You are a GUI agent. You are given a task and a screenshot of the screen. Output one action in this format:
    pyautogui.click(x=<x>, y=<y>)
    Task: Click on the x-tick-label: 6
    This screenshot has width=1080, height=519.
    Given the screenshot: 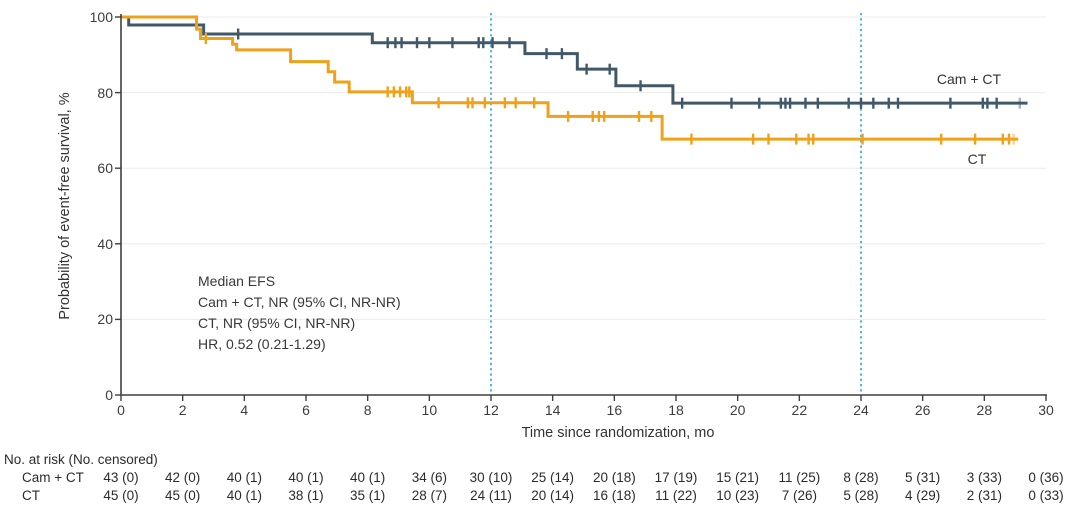 What is the action you would take?
    pyautogui.click(x=306, y=410)
    